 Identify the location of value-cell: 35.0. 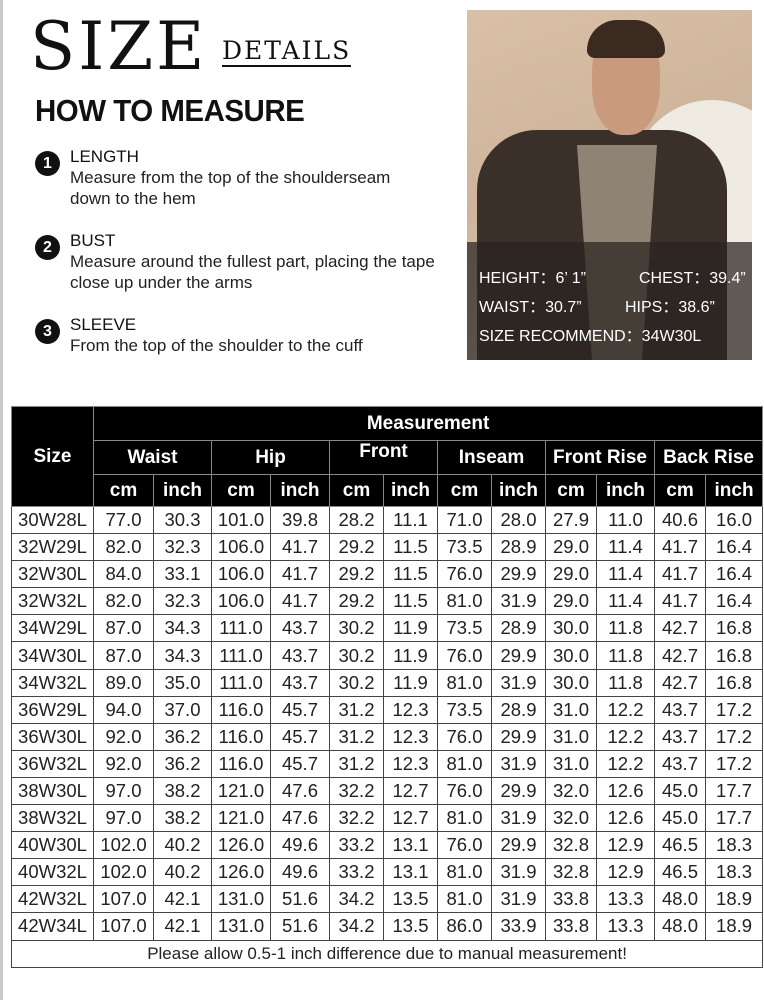
(182, 682).